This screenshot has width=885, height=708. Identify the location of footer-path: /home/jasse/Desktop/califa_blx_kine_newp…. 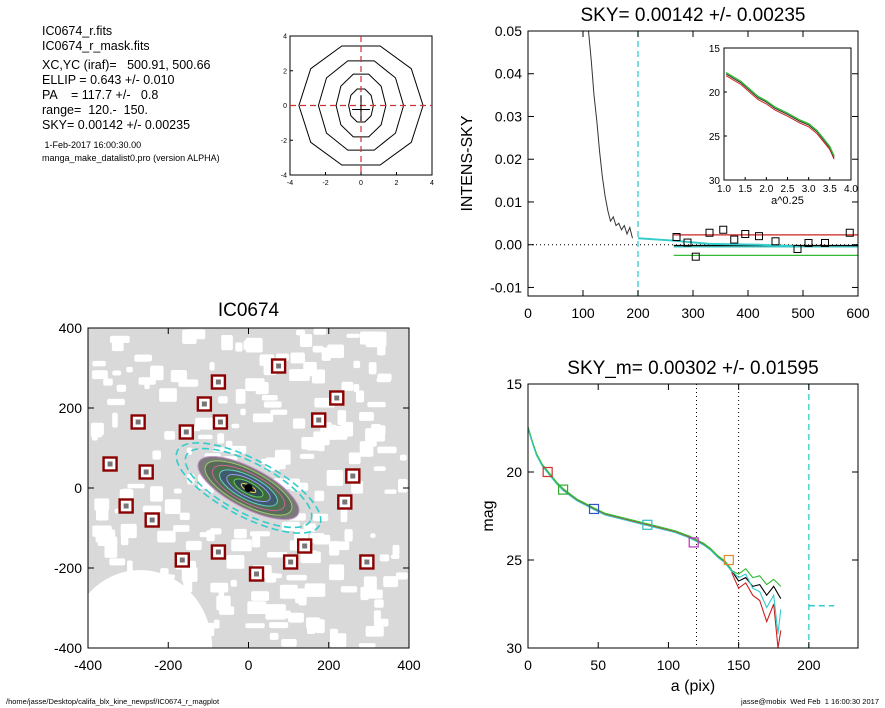
(113, 701).